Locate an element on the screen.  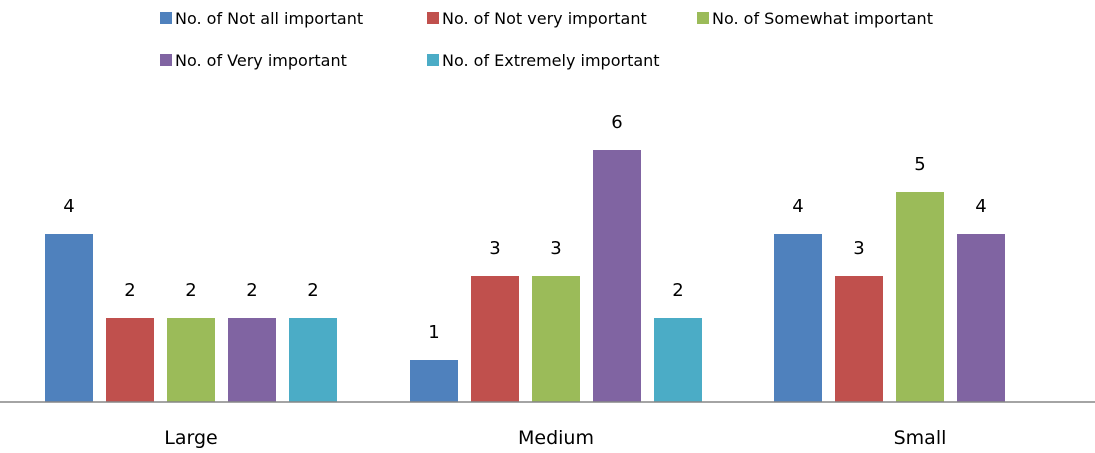
legend-label-no-of-extremely-important: No. of Extremely important is located at coordinates (551, 60).